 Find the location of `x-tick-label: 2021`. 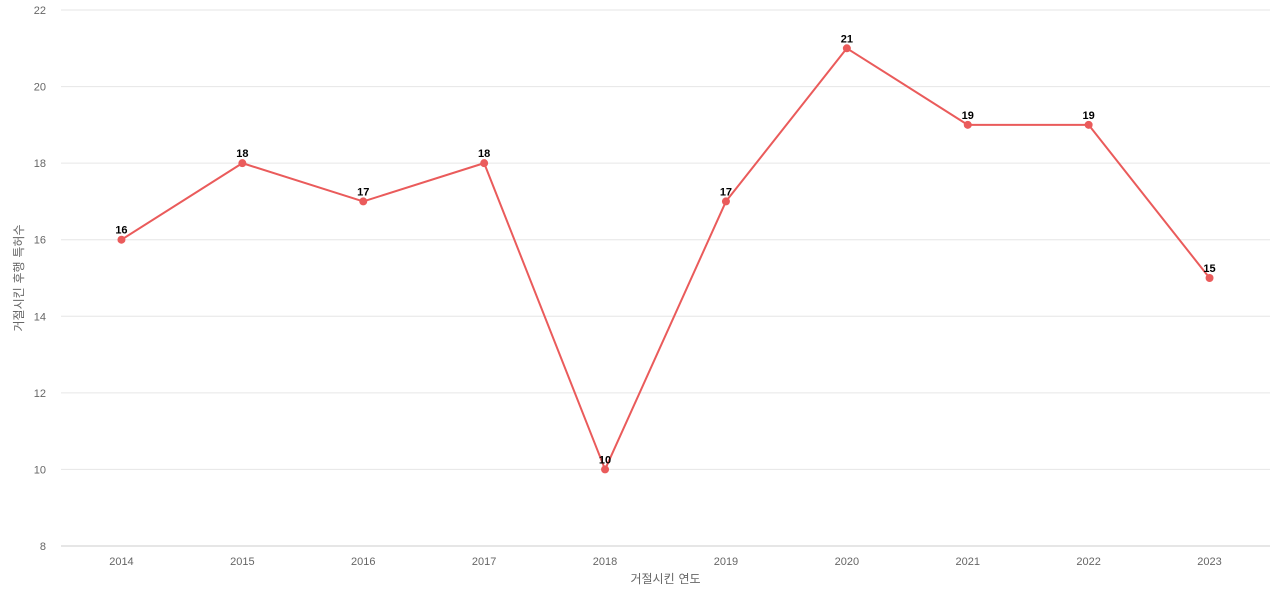

x-tick-label: 2021 is located at coordinates (968, 562).